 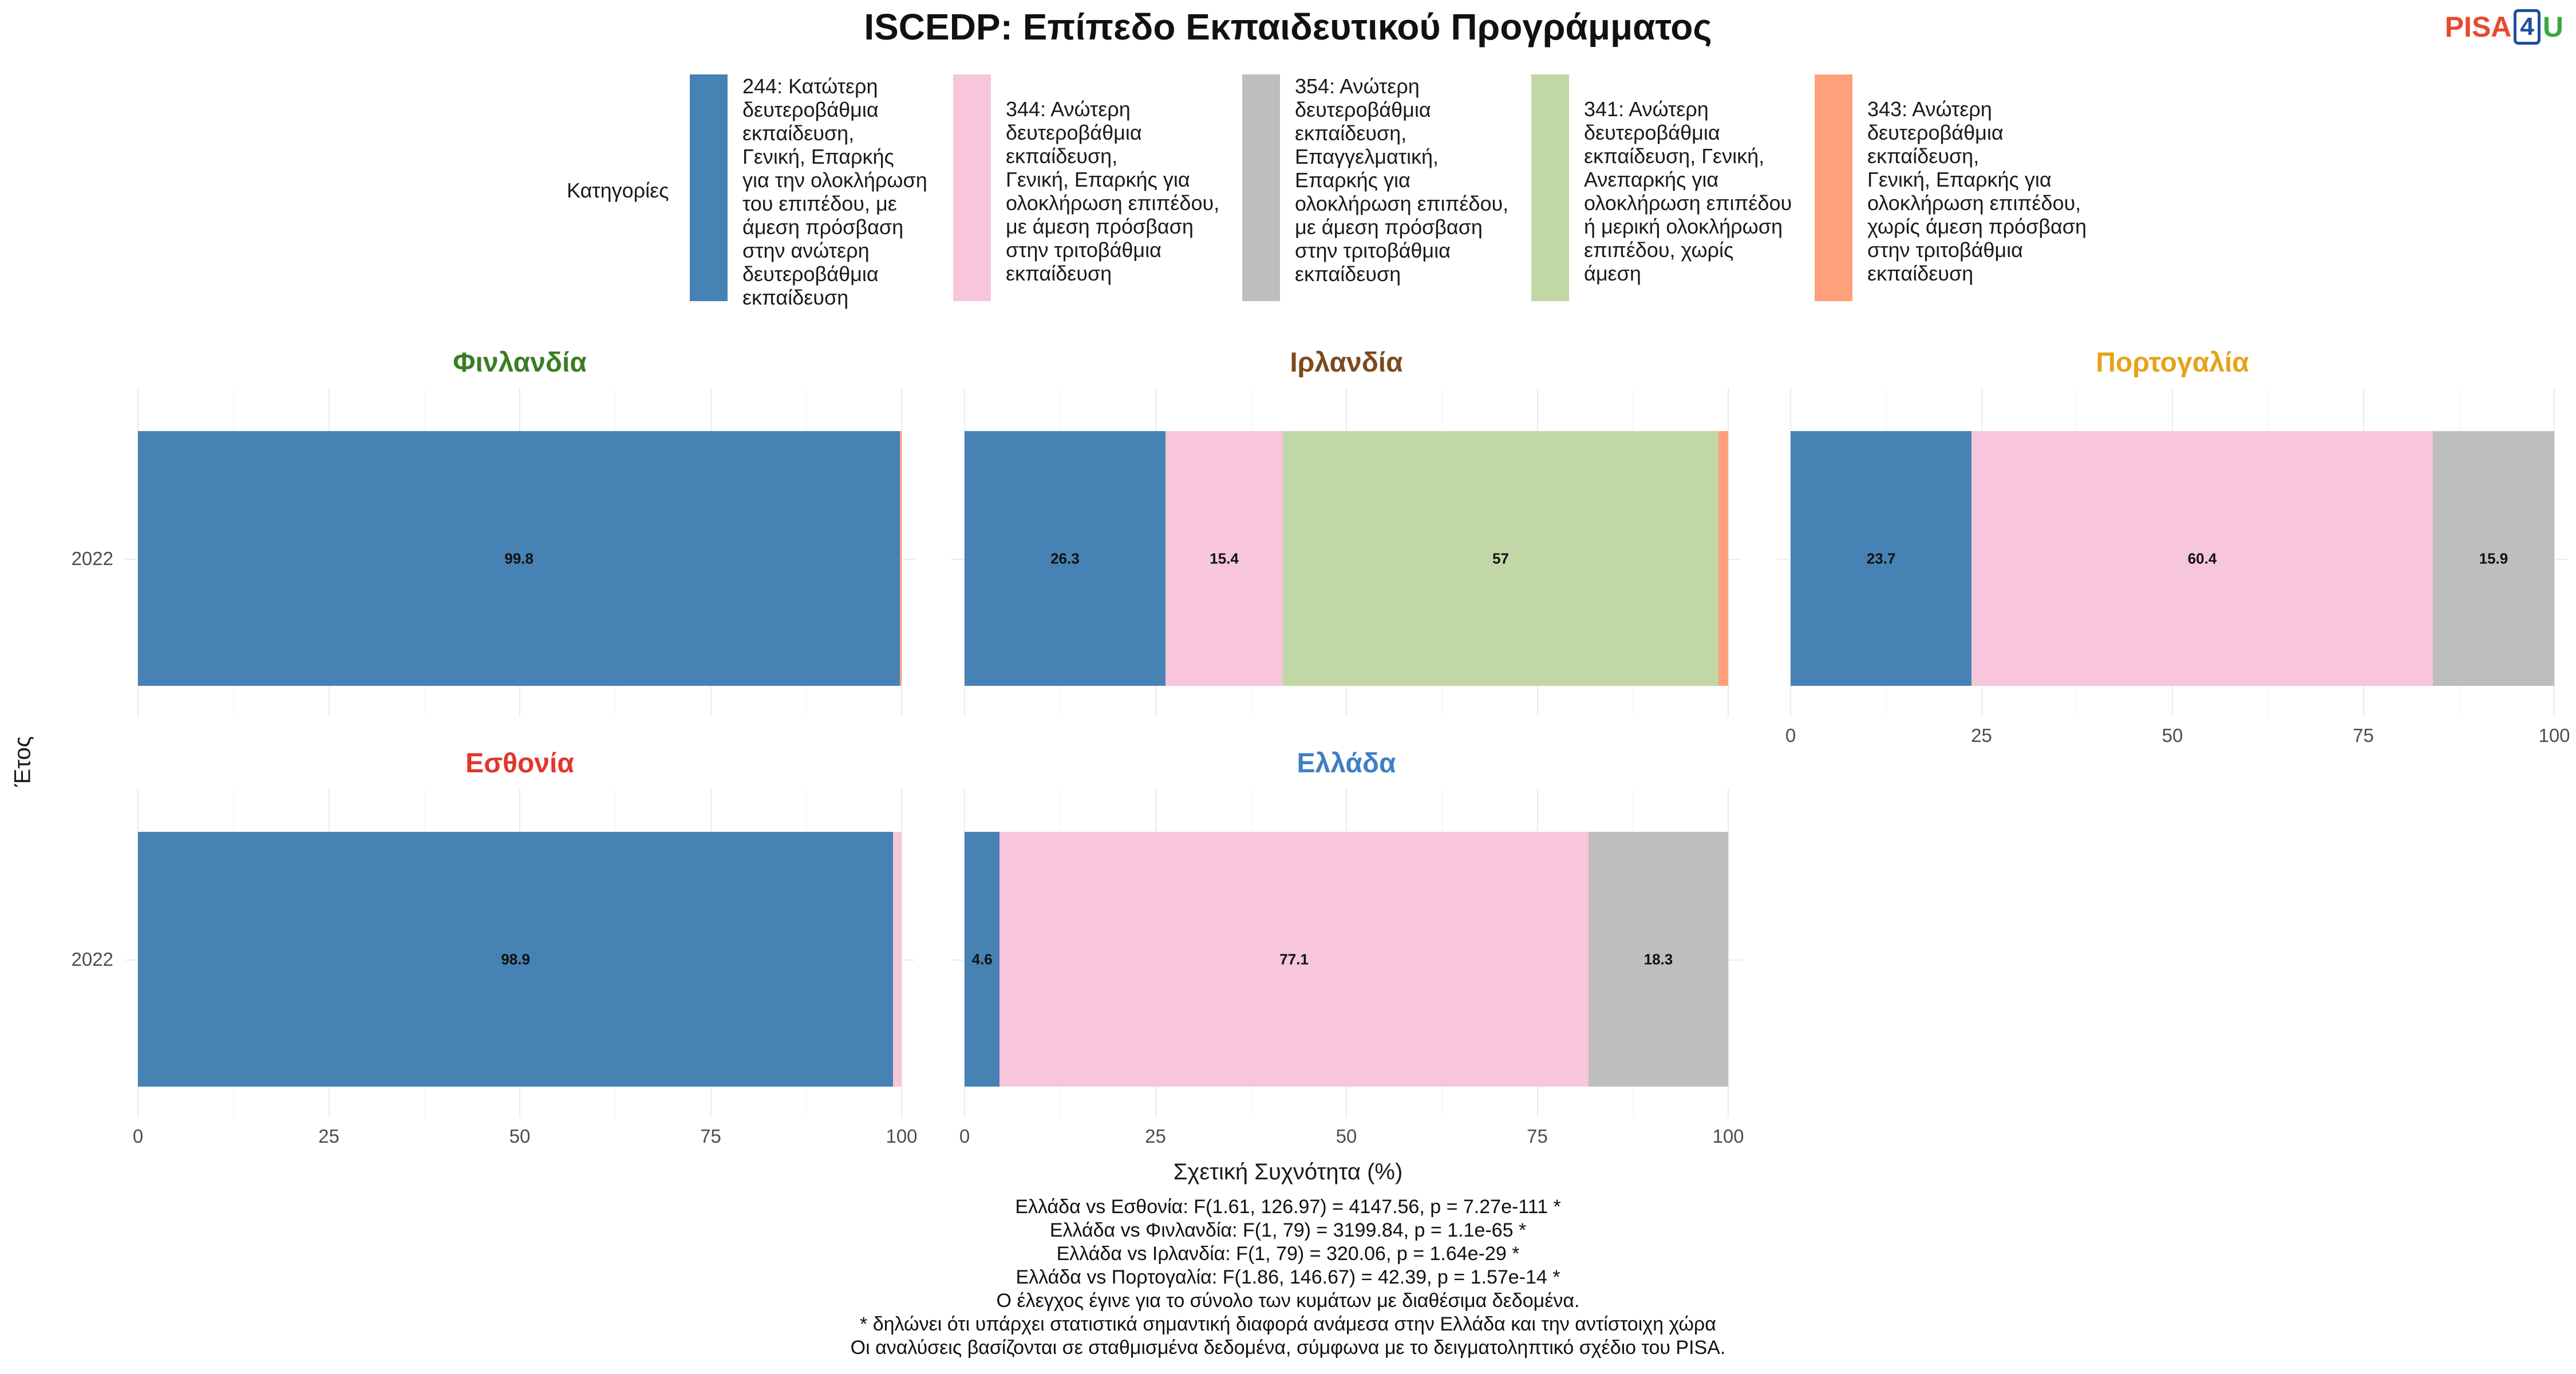 I want to click on data-label: 15.4, so click(x=1224, y=558).